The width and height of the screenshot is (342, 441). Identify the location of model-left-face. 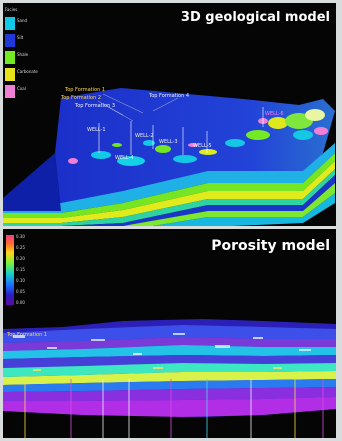
(32, 182).